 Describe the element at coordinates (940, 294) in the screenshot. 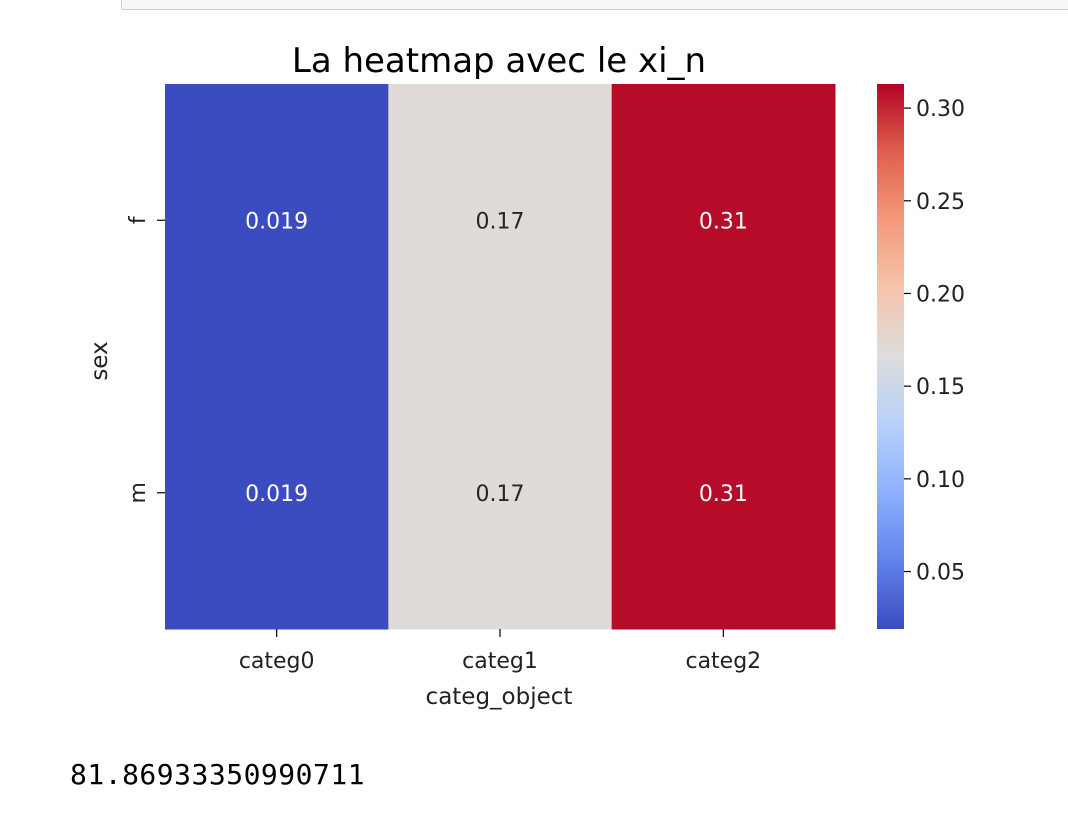

I see `colorbar-tick-label: 0.20` at that location.